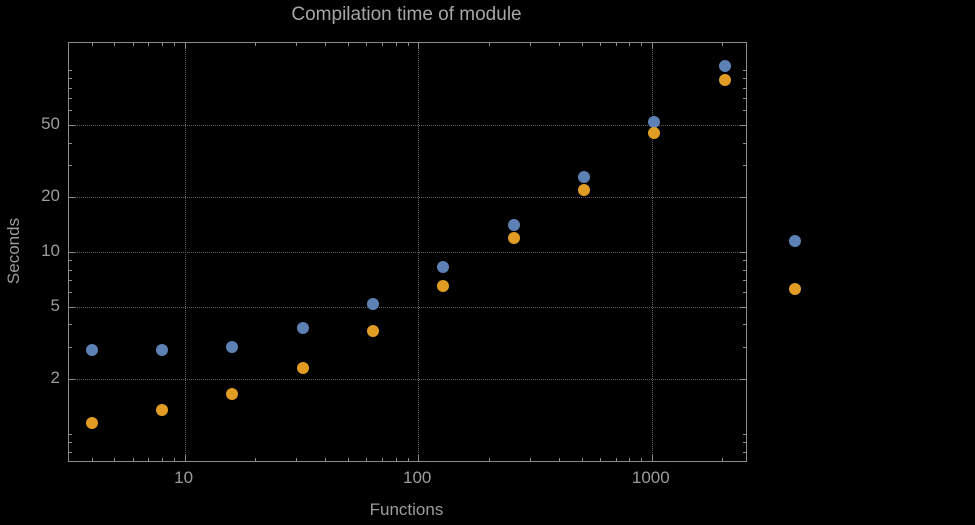  Describe the element at coordinates (184, 477) in the screenshot. I see `x-tick-label: 10` at that location.